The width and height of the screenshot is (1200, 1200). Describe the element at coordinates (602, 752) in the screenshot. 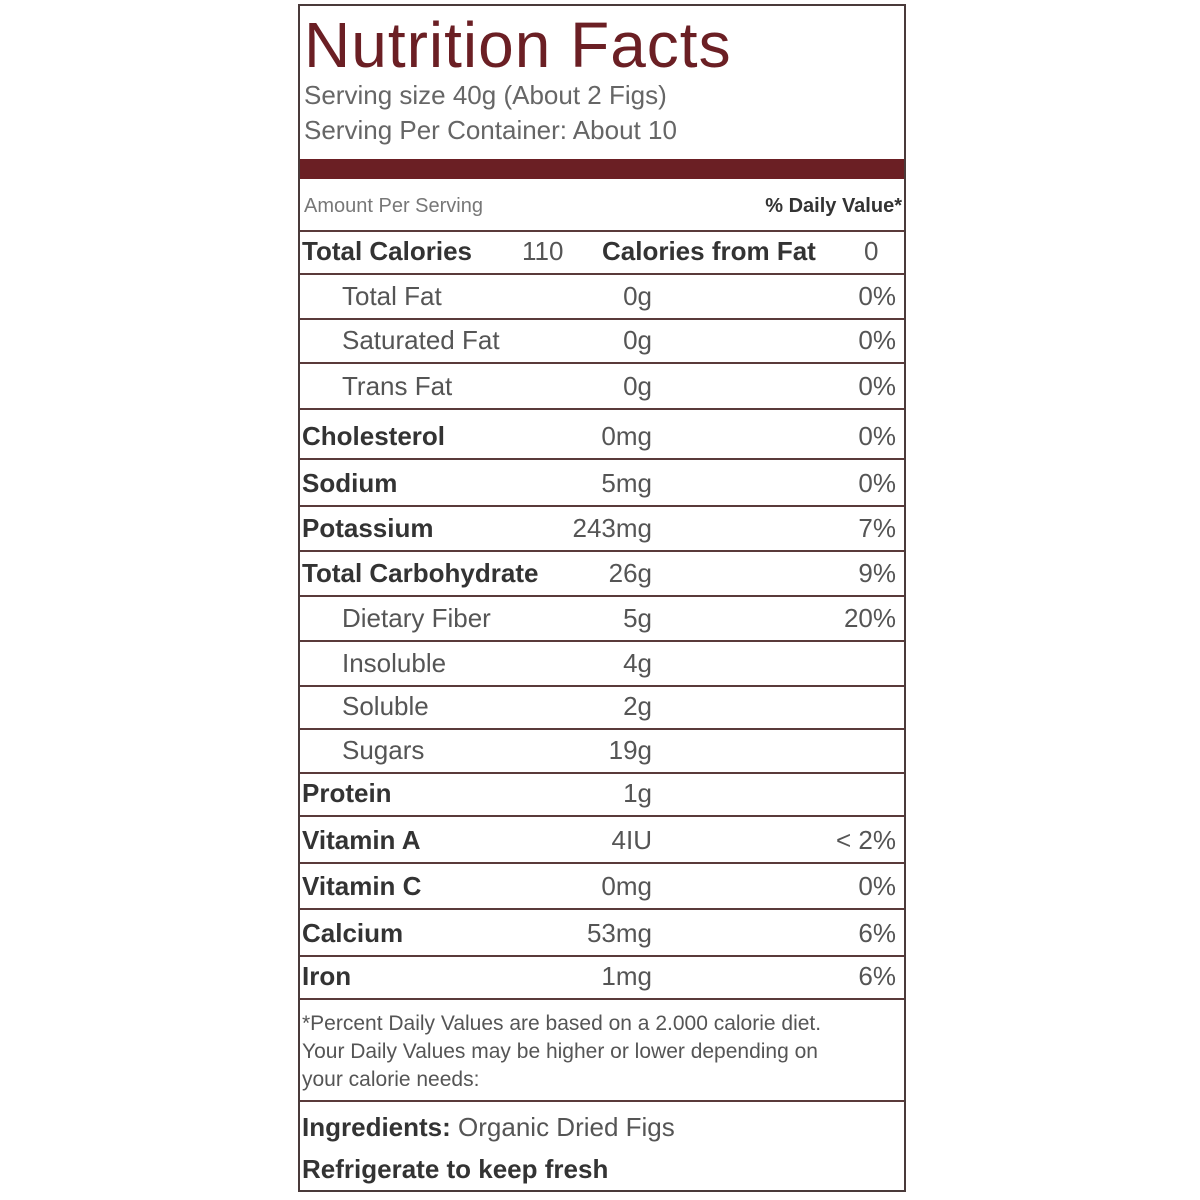

I see `nutrient-row: Sugars 19g` at that location.